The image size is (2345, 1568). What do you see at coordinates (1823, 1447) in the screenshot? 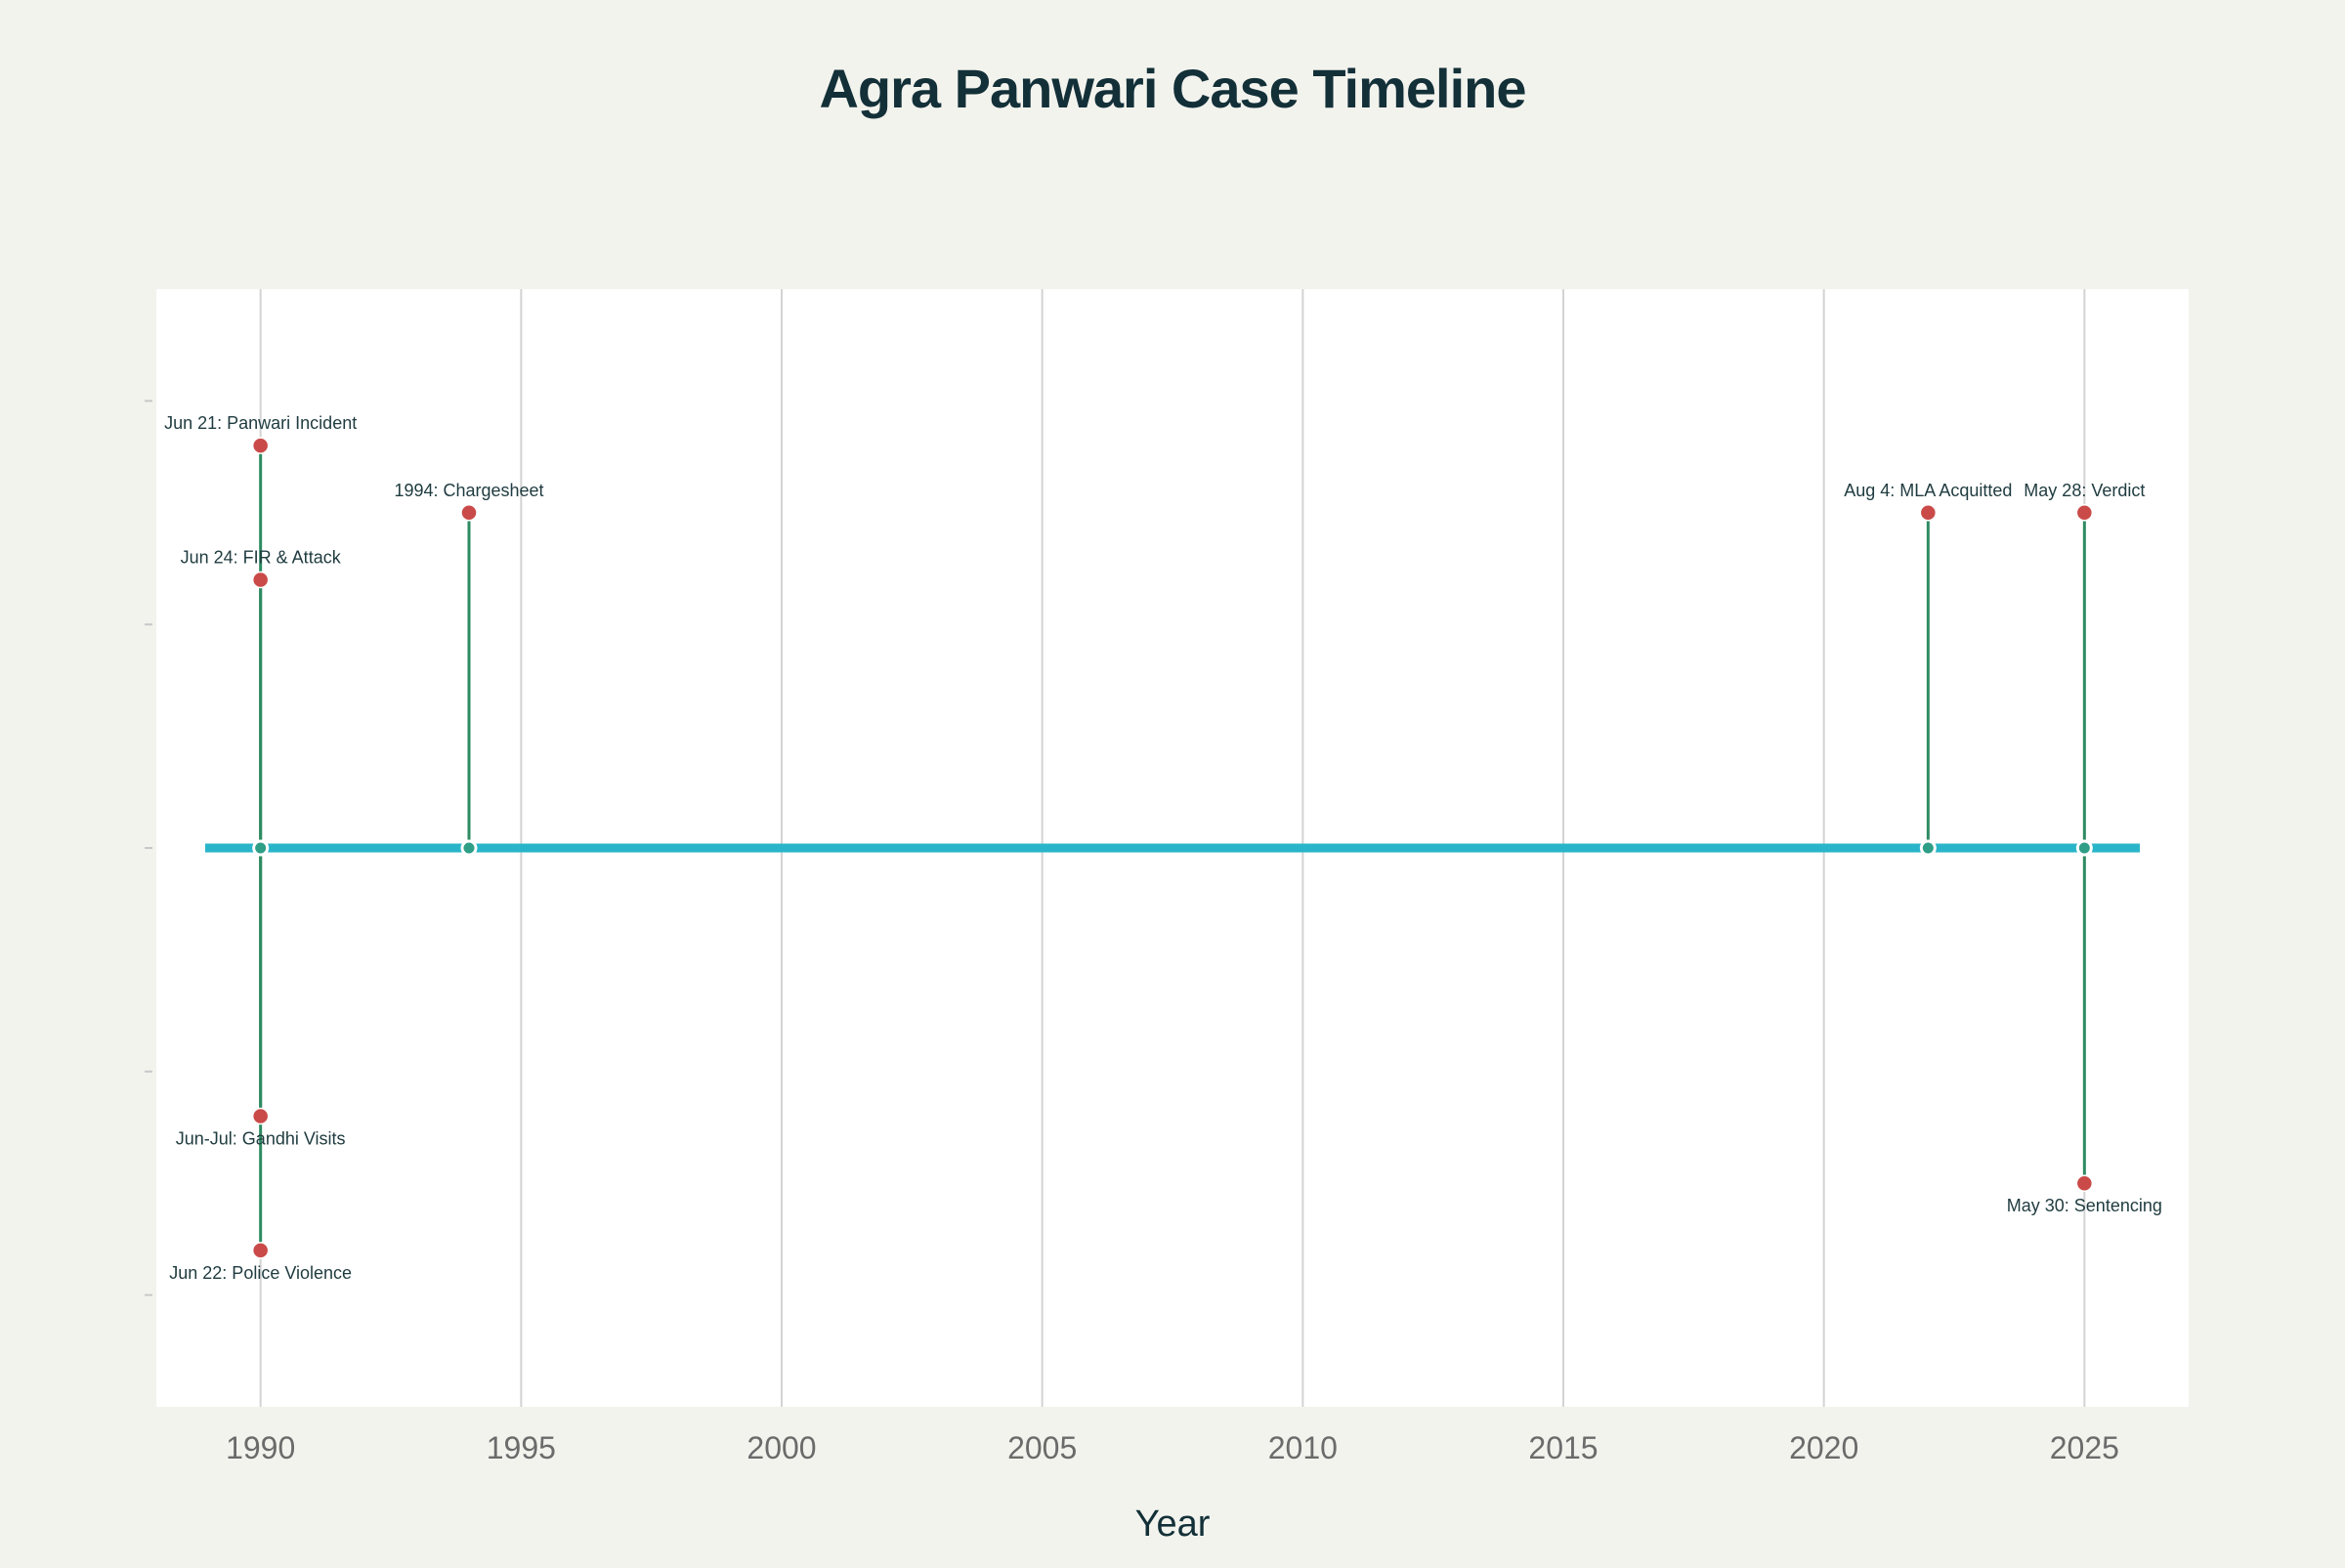
I see `x-tick-label-2020: 2020` at bounding box center [1823, 1447].